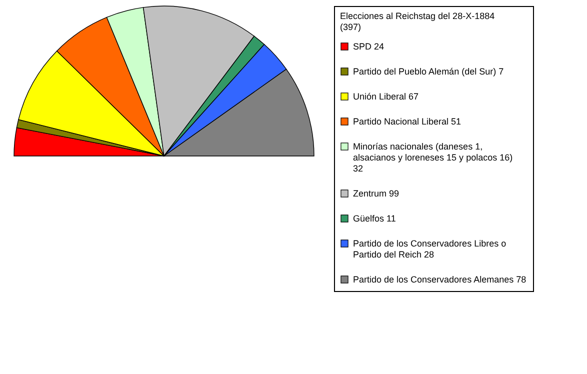 Image resolution: width=587 pixels, height=374 pixels. What do you see at coordinates (439, 279) in the screenshot?
I see `legend-label: Partido de los Conservadores Alemanes 78` at bounding box center [439, 279].